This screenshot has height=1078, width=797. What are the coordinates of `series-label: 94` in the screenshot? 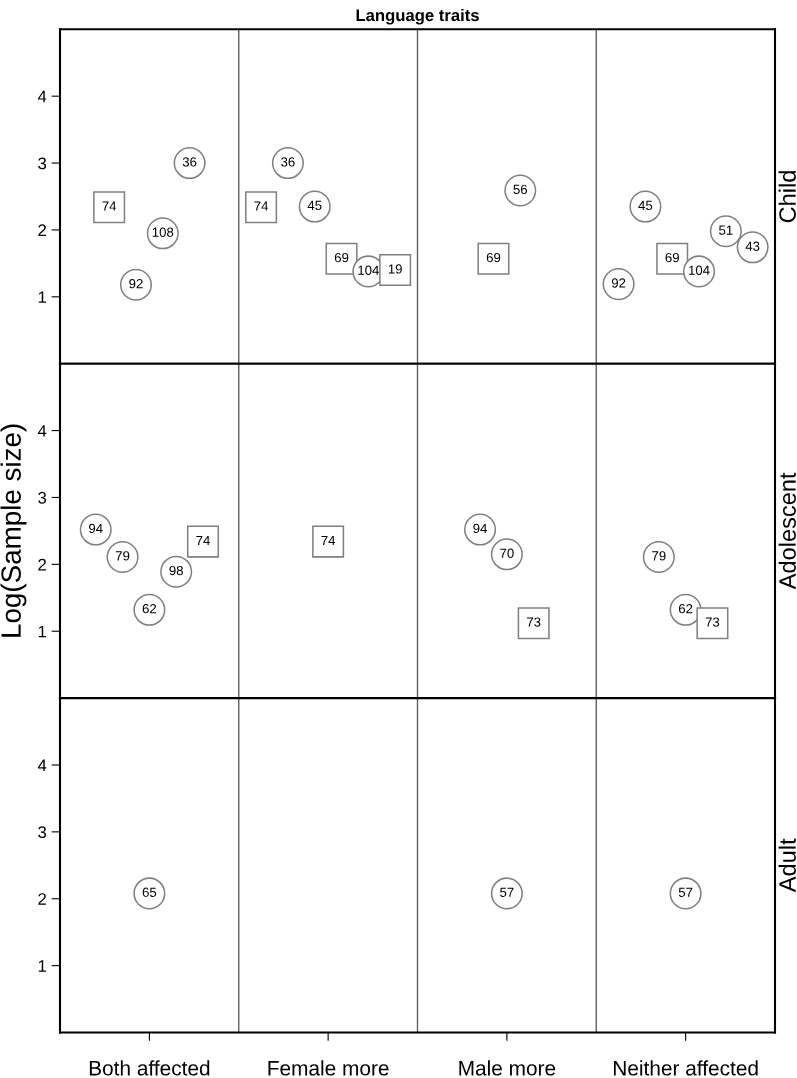 It's located at (96, 528).